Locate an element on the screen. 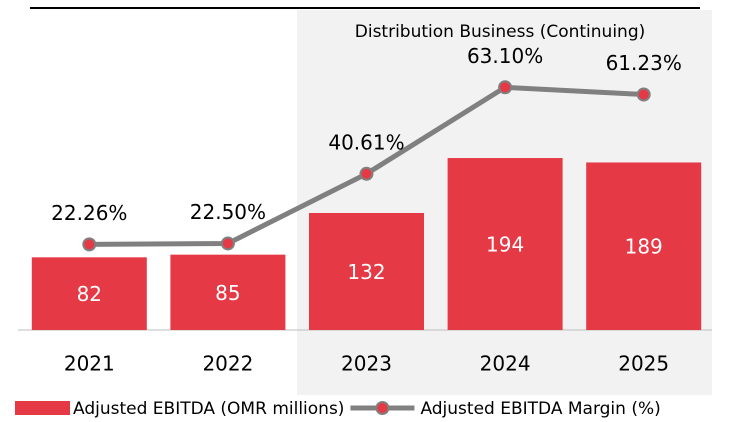 Image resolution: width=731 pixels, height=422 pixels. legend-label: Adjusted EBITDA Margin (%) is located at coordinates (540, 409).